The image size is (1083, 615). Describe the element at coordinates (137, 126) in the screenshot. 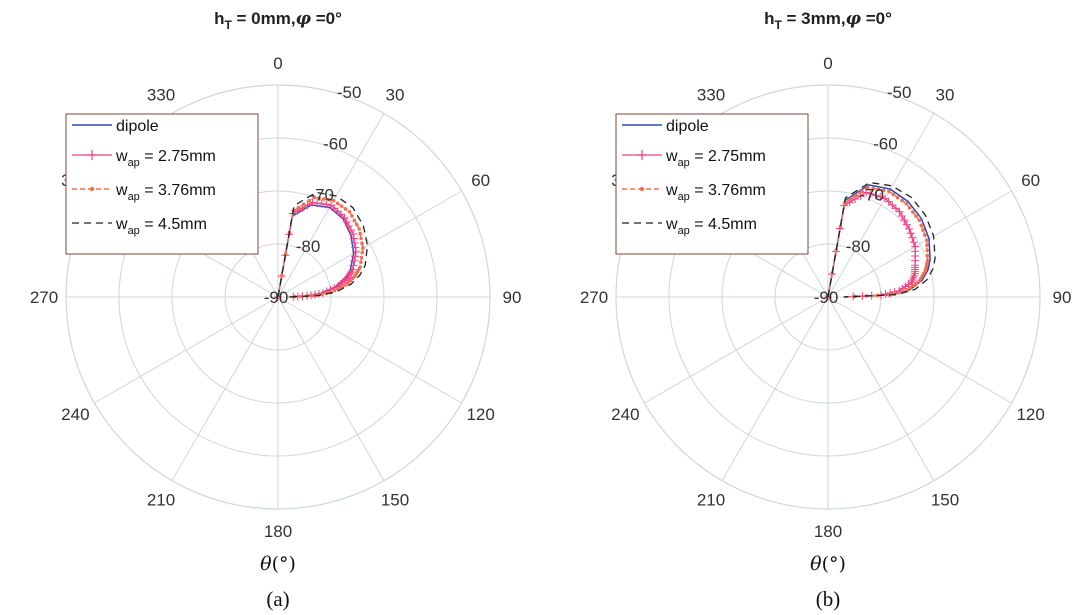

I see `legend-label-dipole: dipole` at that location.